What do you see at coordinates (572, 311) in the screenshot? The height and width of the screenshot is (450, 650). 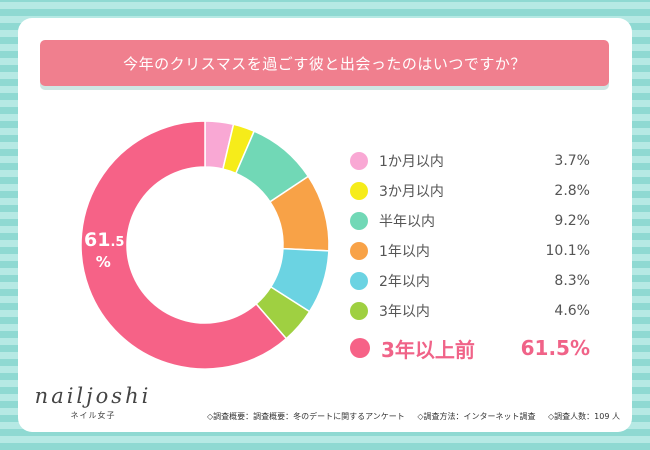 I see `legend-value: 4.6%` at bounding box center [572, 311].